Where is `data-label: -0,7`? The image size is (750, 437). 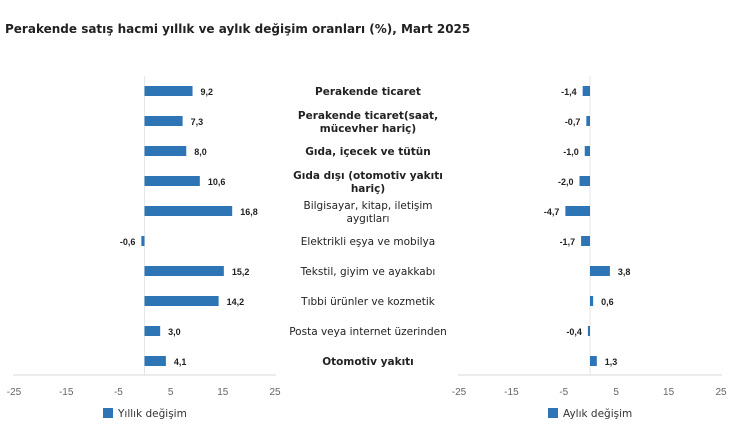 data-label: -0,7 is located at coordinates (573, 122).